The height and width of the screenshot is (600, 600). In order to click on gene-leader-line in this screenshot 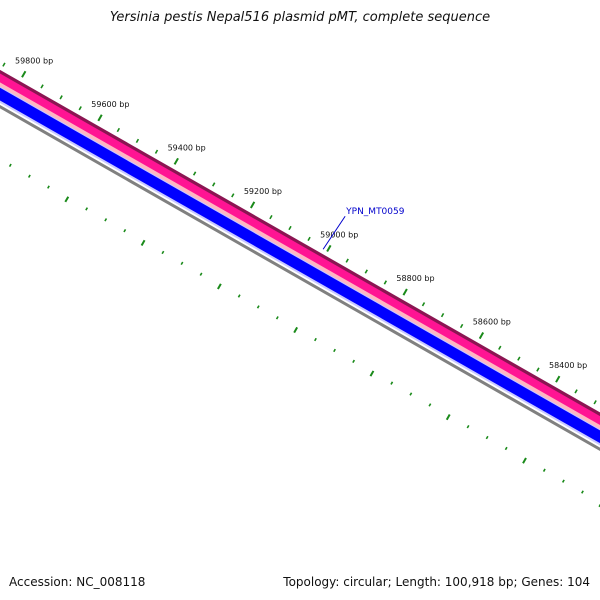, I will do `click(334, 232)`.